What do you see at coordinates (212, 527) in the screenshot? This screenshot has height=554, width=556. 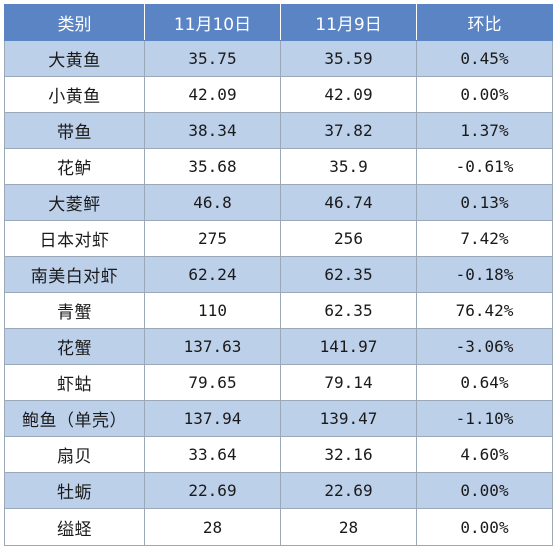 I see `cell-nov10-price: 28` at bounding box center [212, 527].